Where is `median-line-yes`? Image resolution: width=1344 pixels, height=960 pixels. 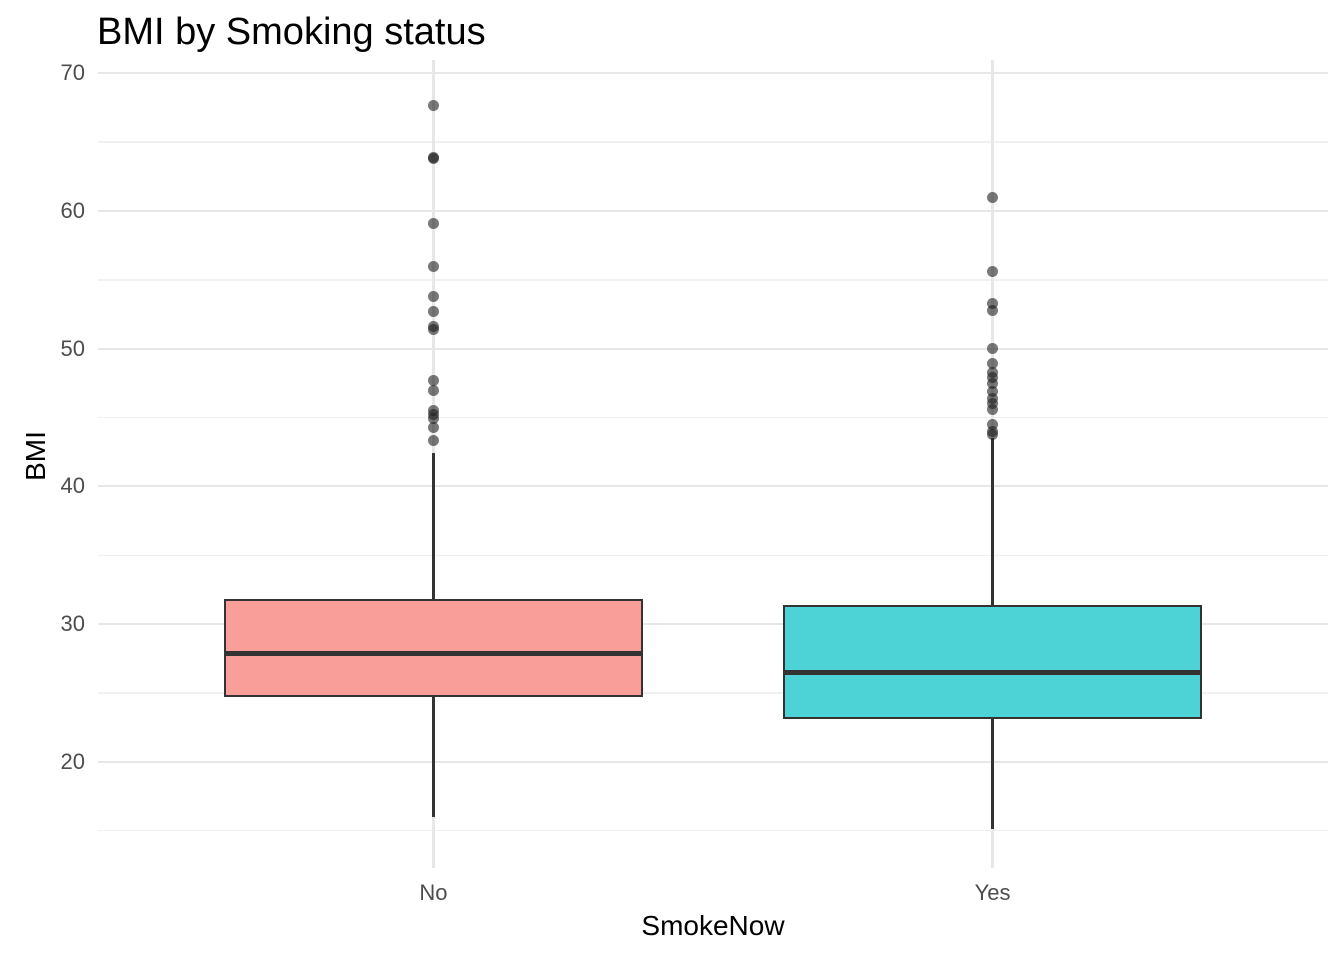 median-line-yes is located at coordinates (993, 672).